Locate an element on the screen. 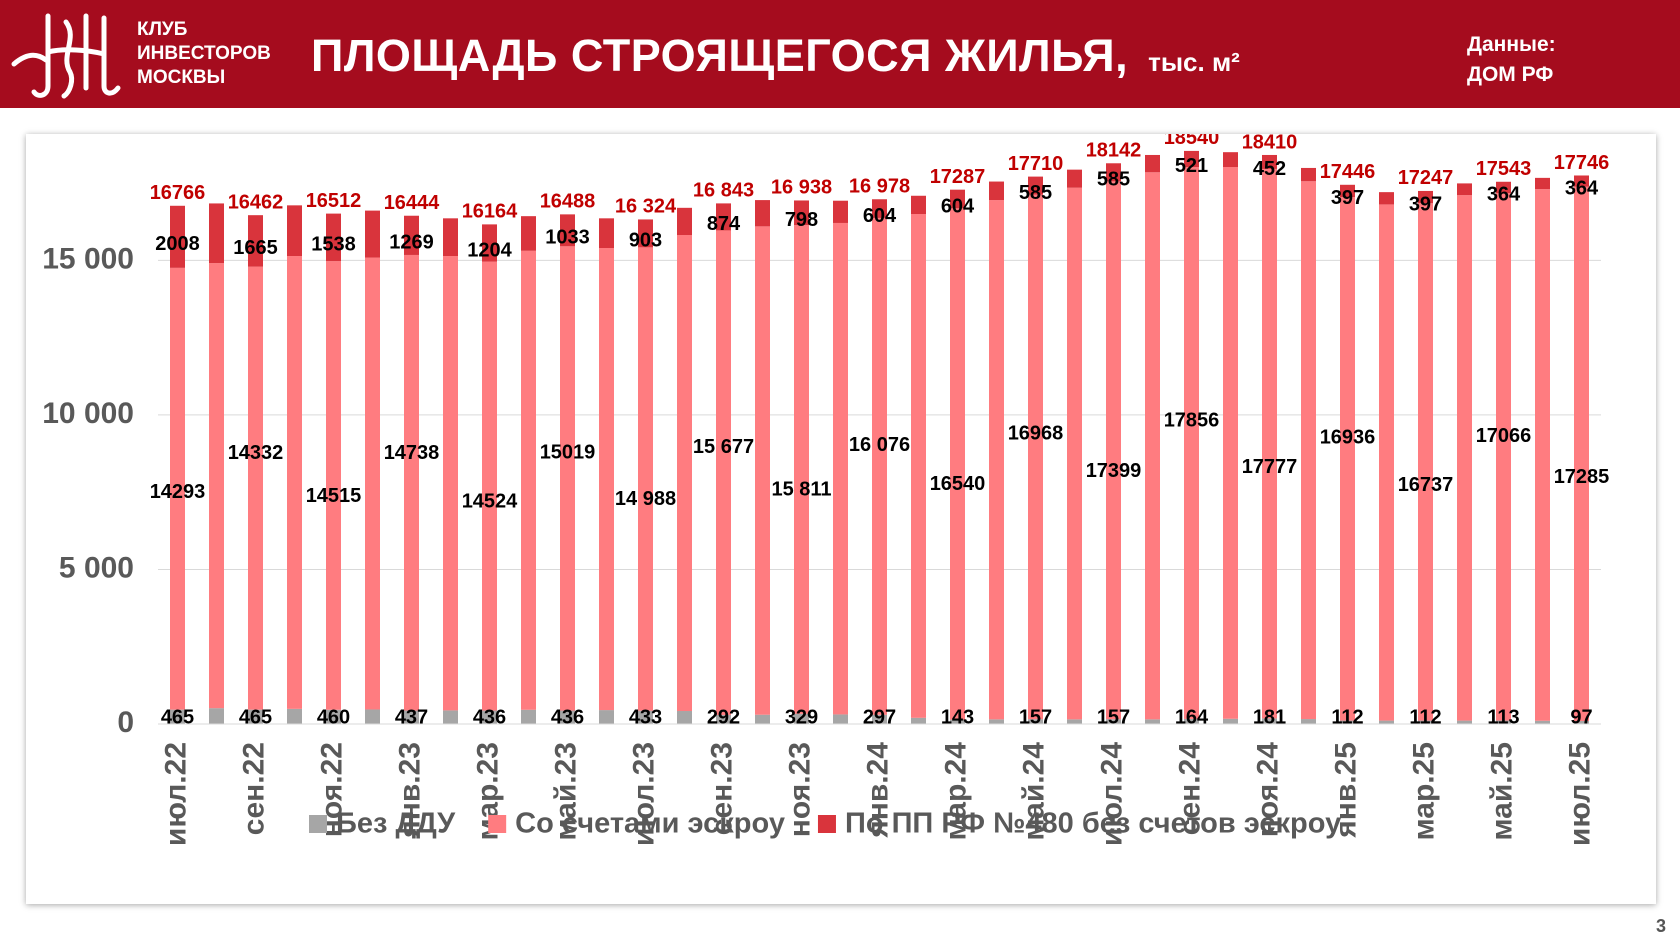 The width and height of the screenshot is (1680, 945). data-label-pp480: 1665 is located at coordinates (255, 248).